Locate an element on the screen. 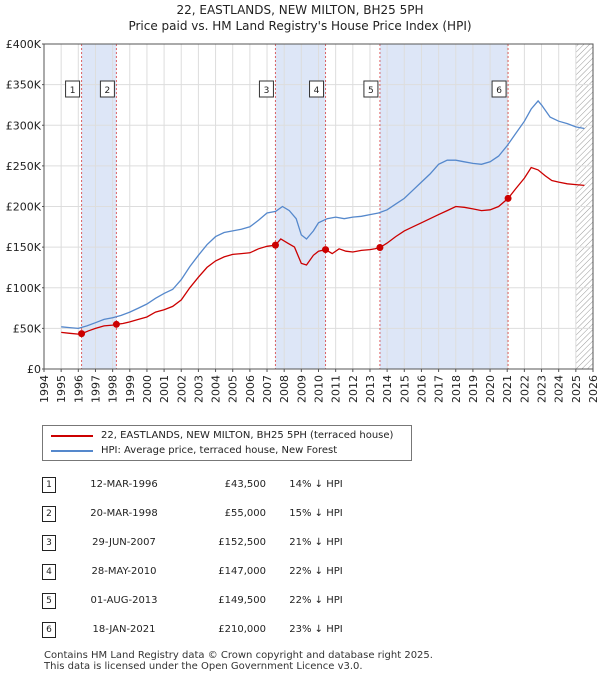  x-tick-label: 2012 is located at coordinates (353, 389).